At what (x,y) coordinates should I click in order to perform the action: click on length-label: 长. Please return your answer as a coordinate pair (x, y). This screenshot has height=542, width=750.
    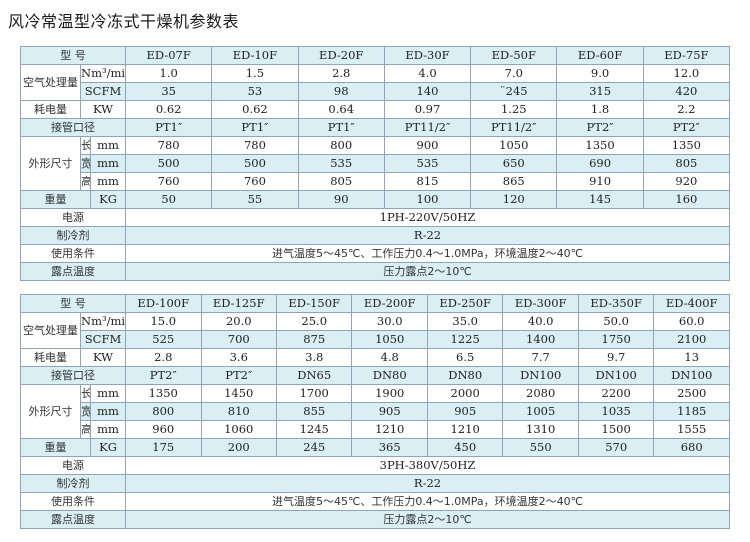
    Looking at the image, I should click on (85, 393).